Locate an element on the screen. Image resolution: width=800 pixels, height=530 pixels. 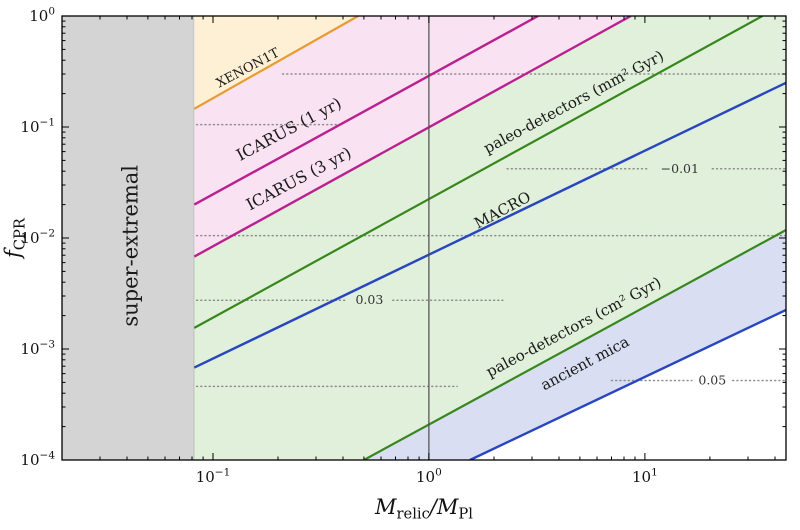
label-0-03: 0.03 is located at coordinates (369, 299).